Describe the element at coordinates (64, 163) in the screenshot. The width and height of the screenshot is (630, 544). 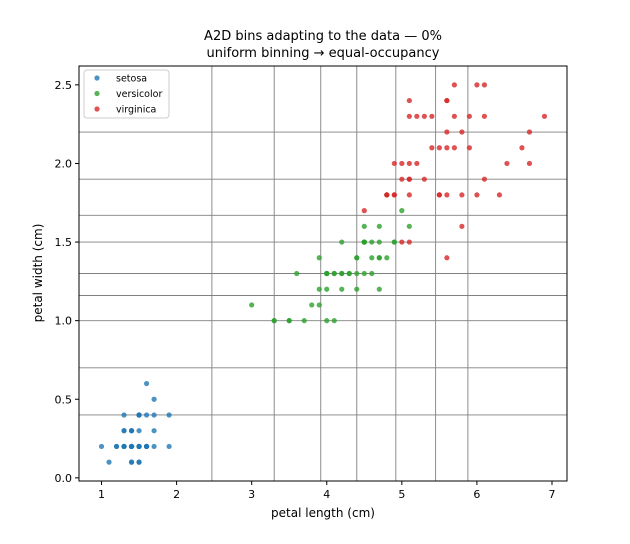
I see `y-tick-label-4: 2.0` at that location.